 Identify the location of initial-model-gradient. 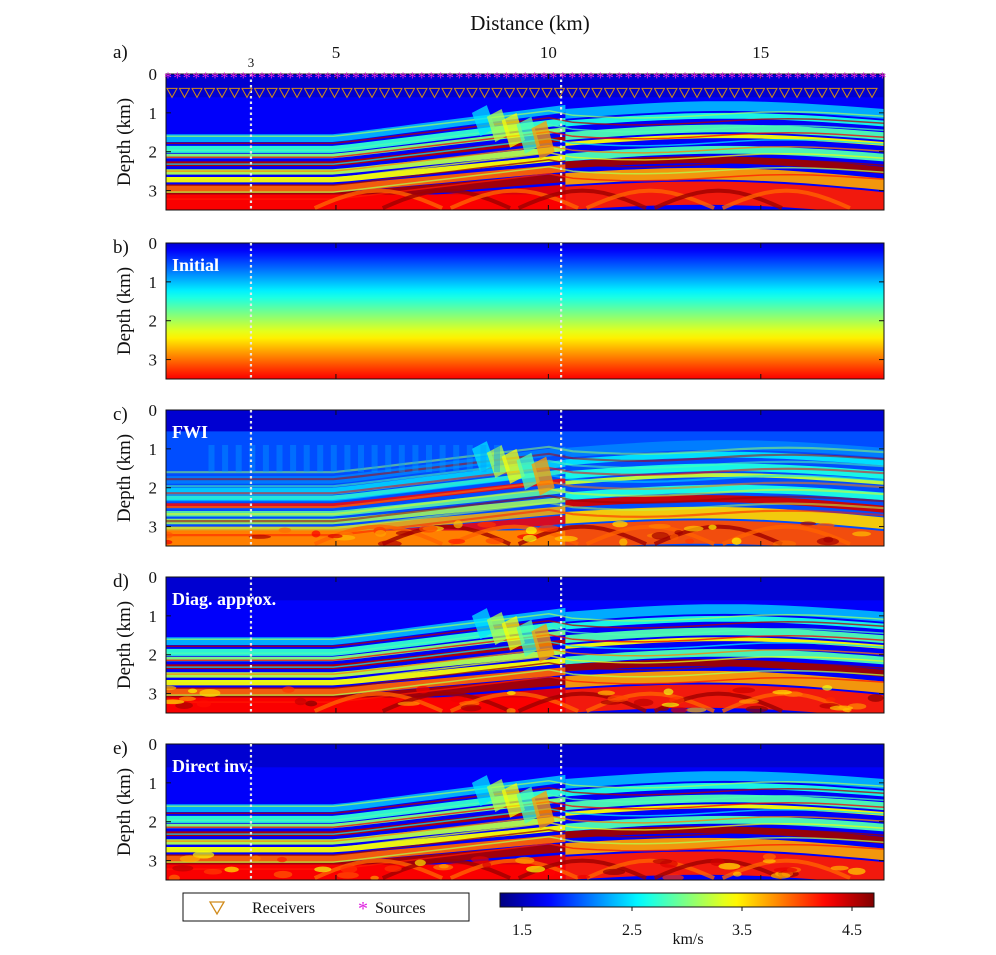
(525, 311).